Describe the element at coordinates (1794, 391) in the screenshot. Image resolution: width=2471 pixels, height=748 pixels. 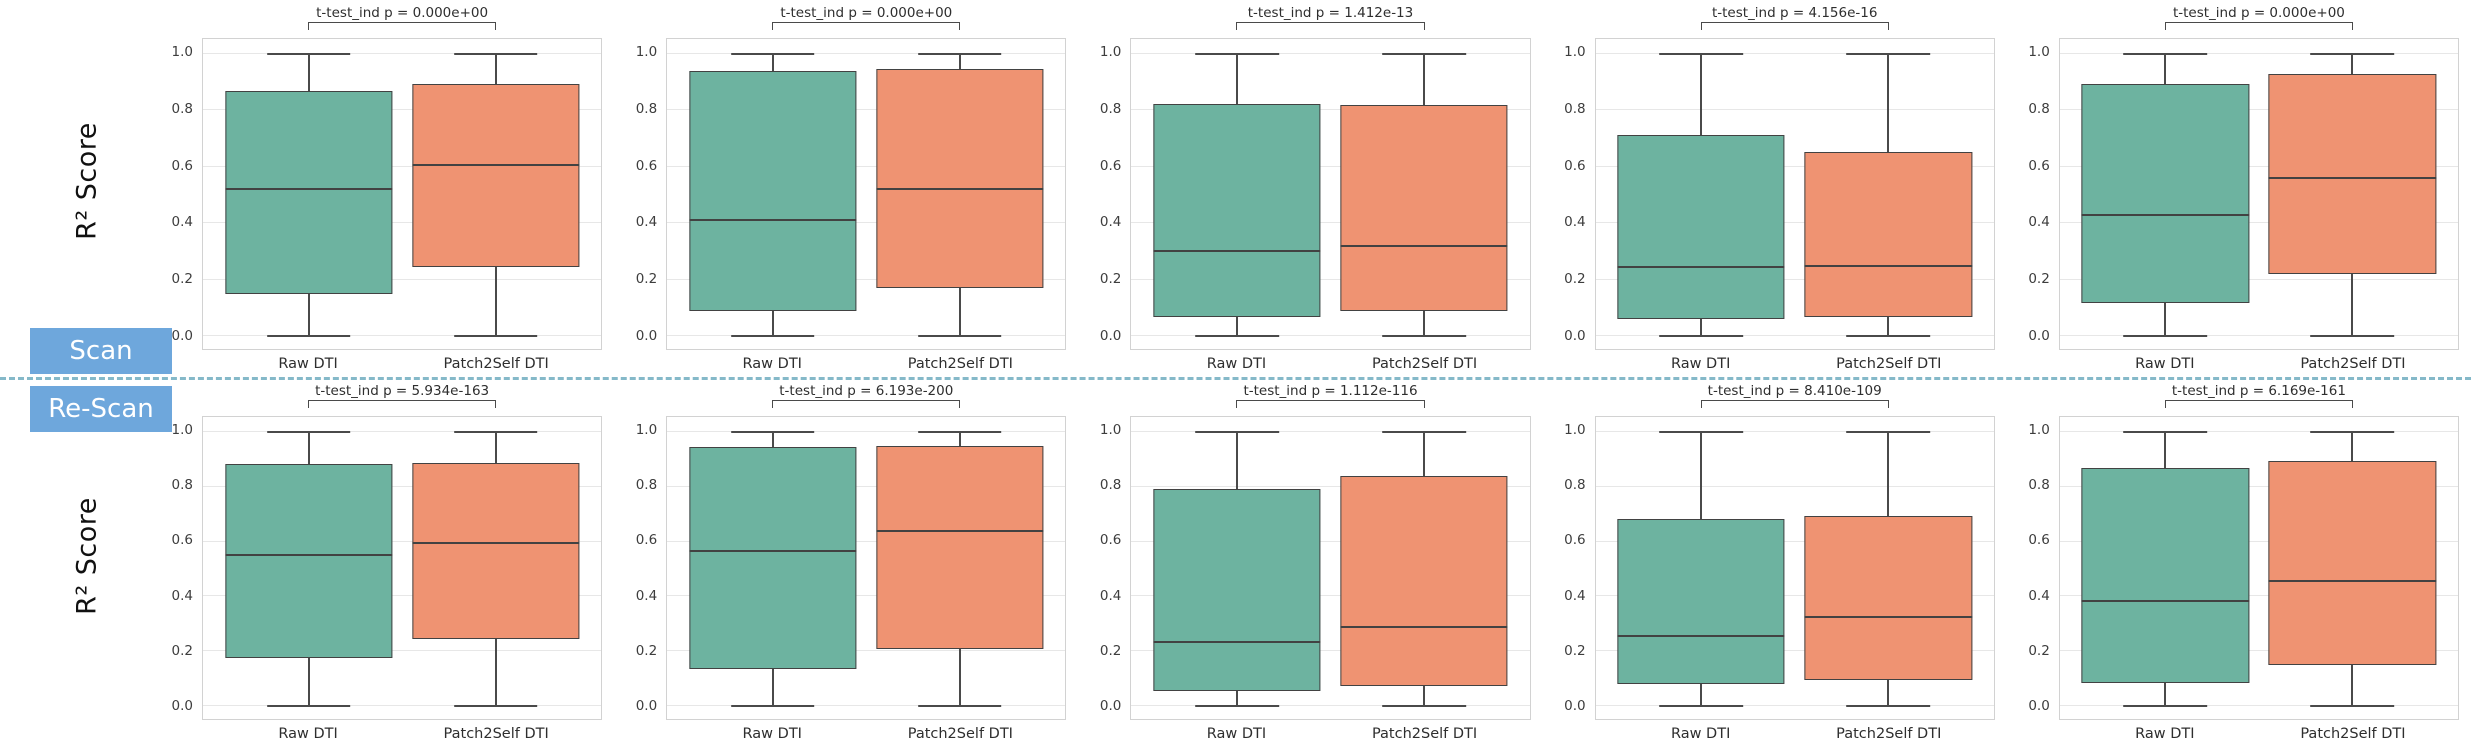
I see `subplot-title: t-test_ind p = 8.410e-109` at that location.